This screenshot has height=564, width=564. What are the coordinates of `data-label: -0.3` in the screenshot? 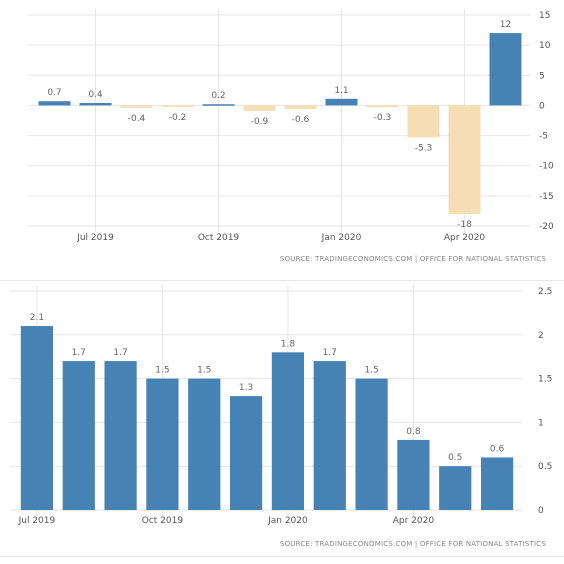 It's located at (383, 118).